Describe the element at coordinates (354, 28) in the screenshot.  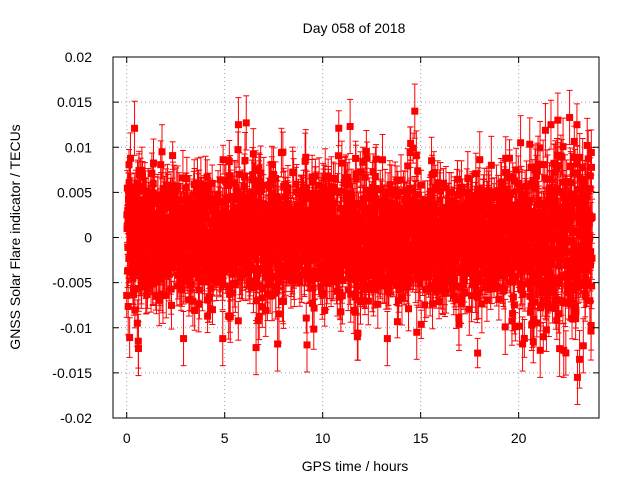
I see `chart-title: Day 058 of 2018` at that location.